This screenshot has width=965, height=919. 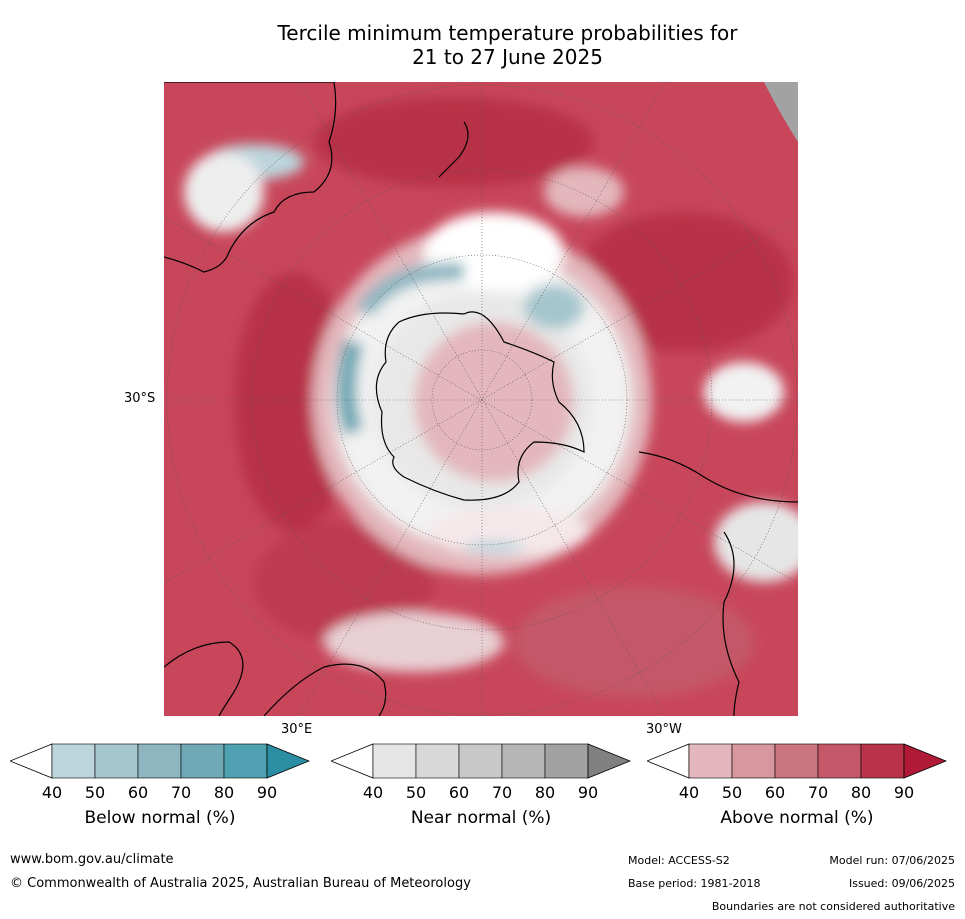 I want to click on footer-model: Model: ACCESS-S2, so click(x=679, y=860).